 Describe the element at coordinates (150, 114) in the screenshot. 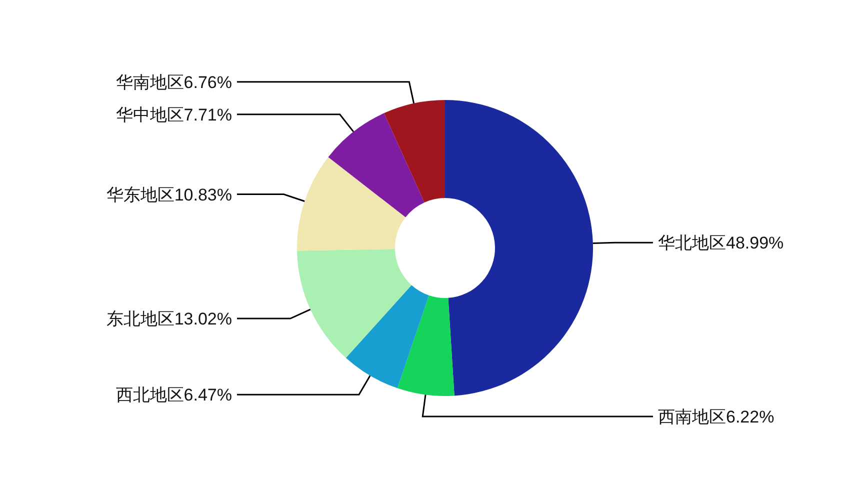

I see `slice-label: 华中地区` at that location.